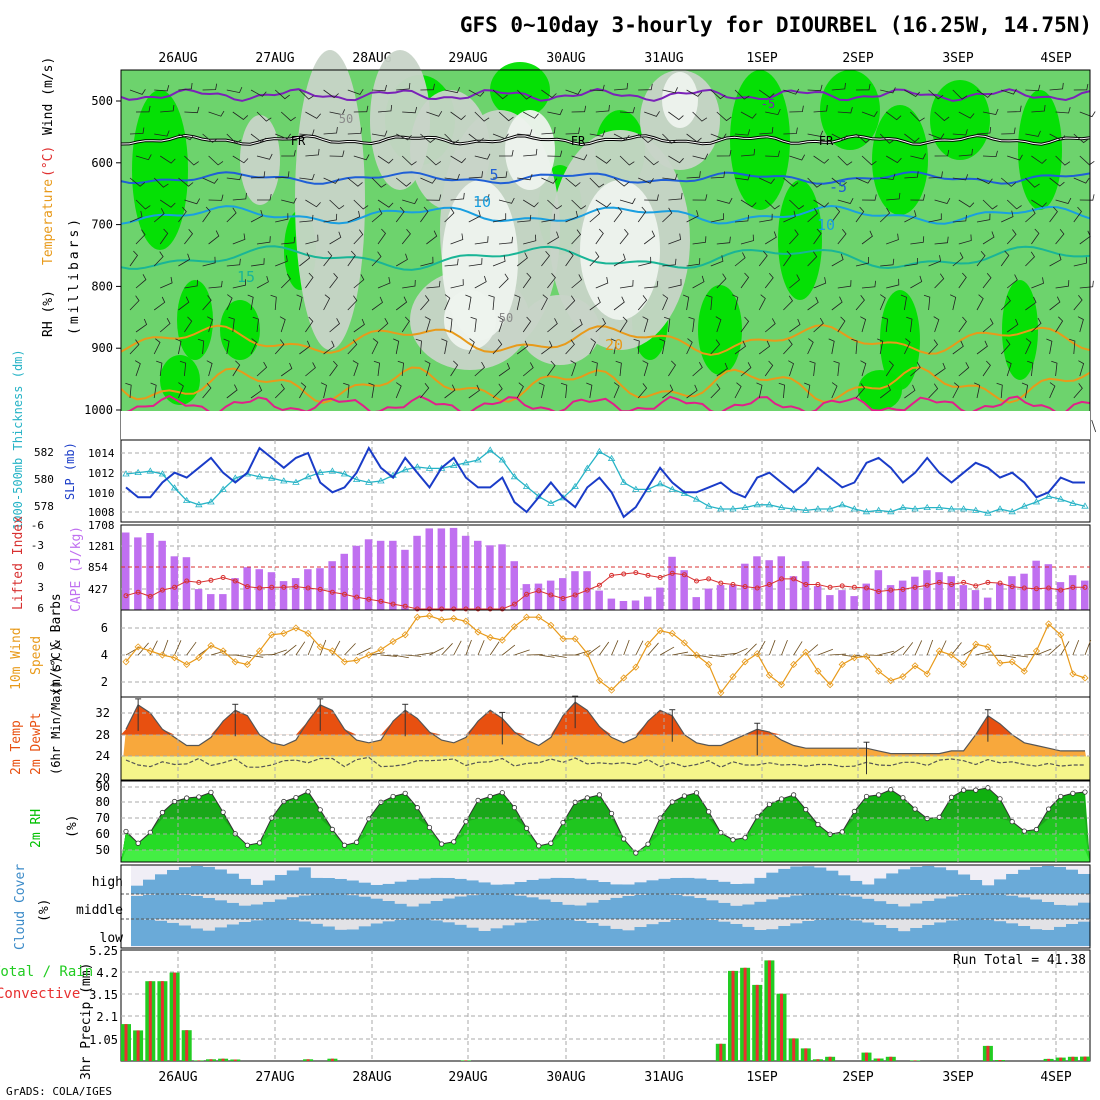  Describe the element at coordinates (274, 58) in the screenshot. I see `top-date-label: 27AUG` at that location.